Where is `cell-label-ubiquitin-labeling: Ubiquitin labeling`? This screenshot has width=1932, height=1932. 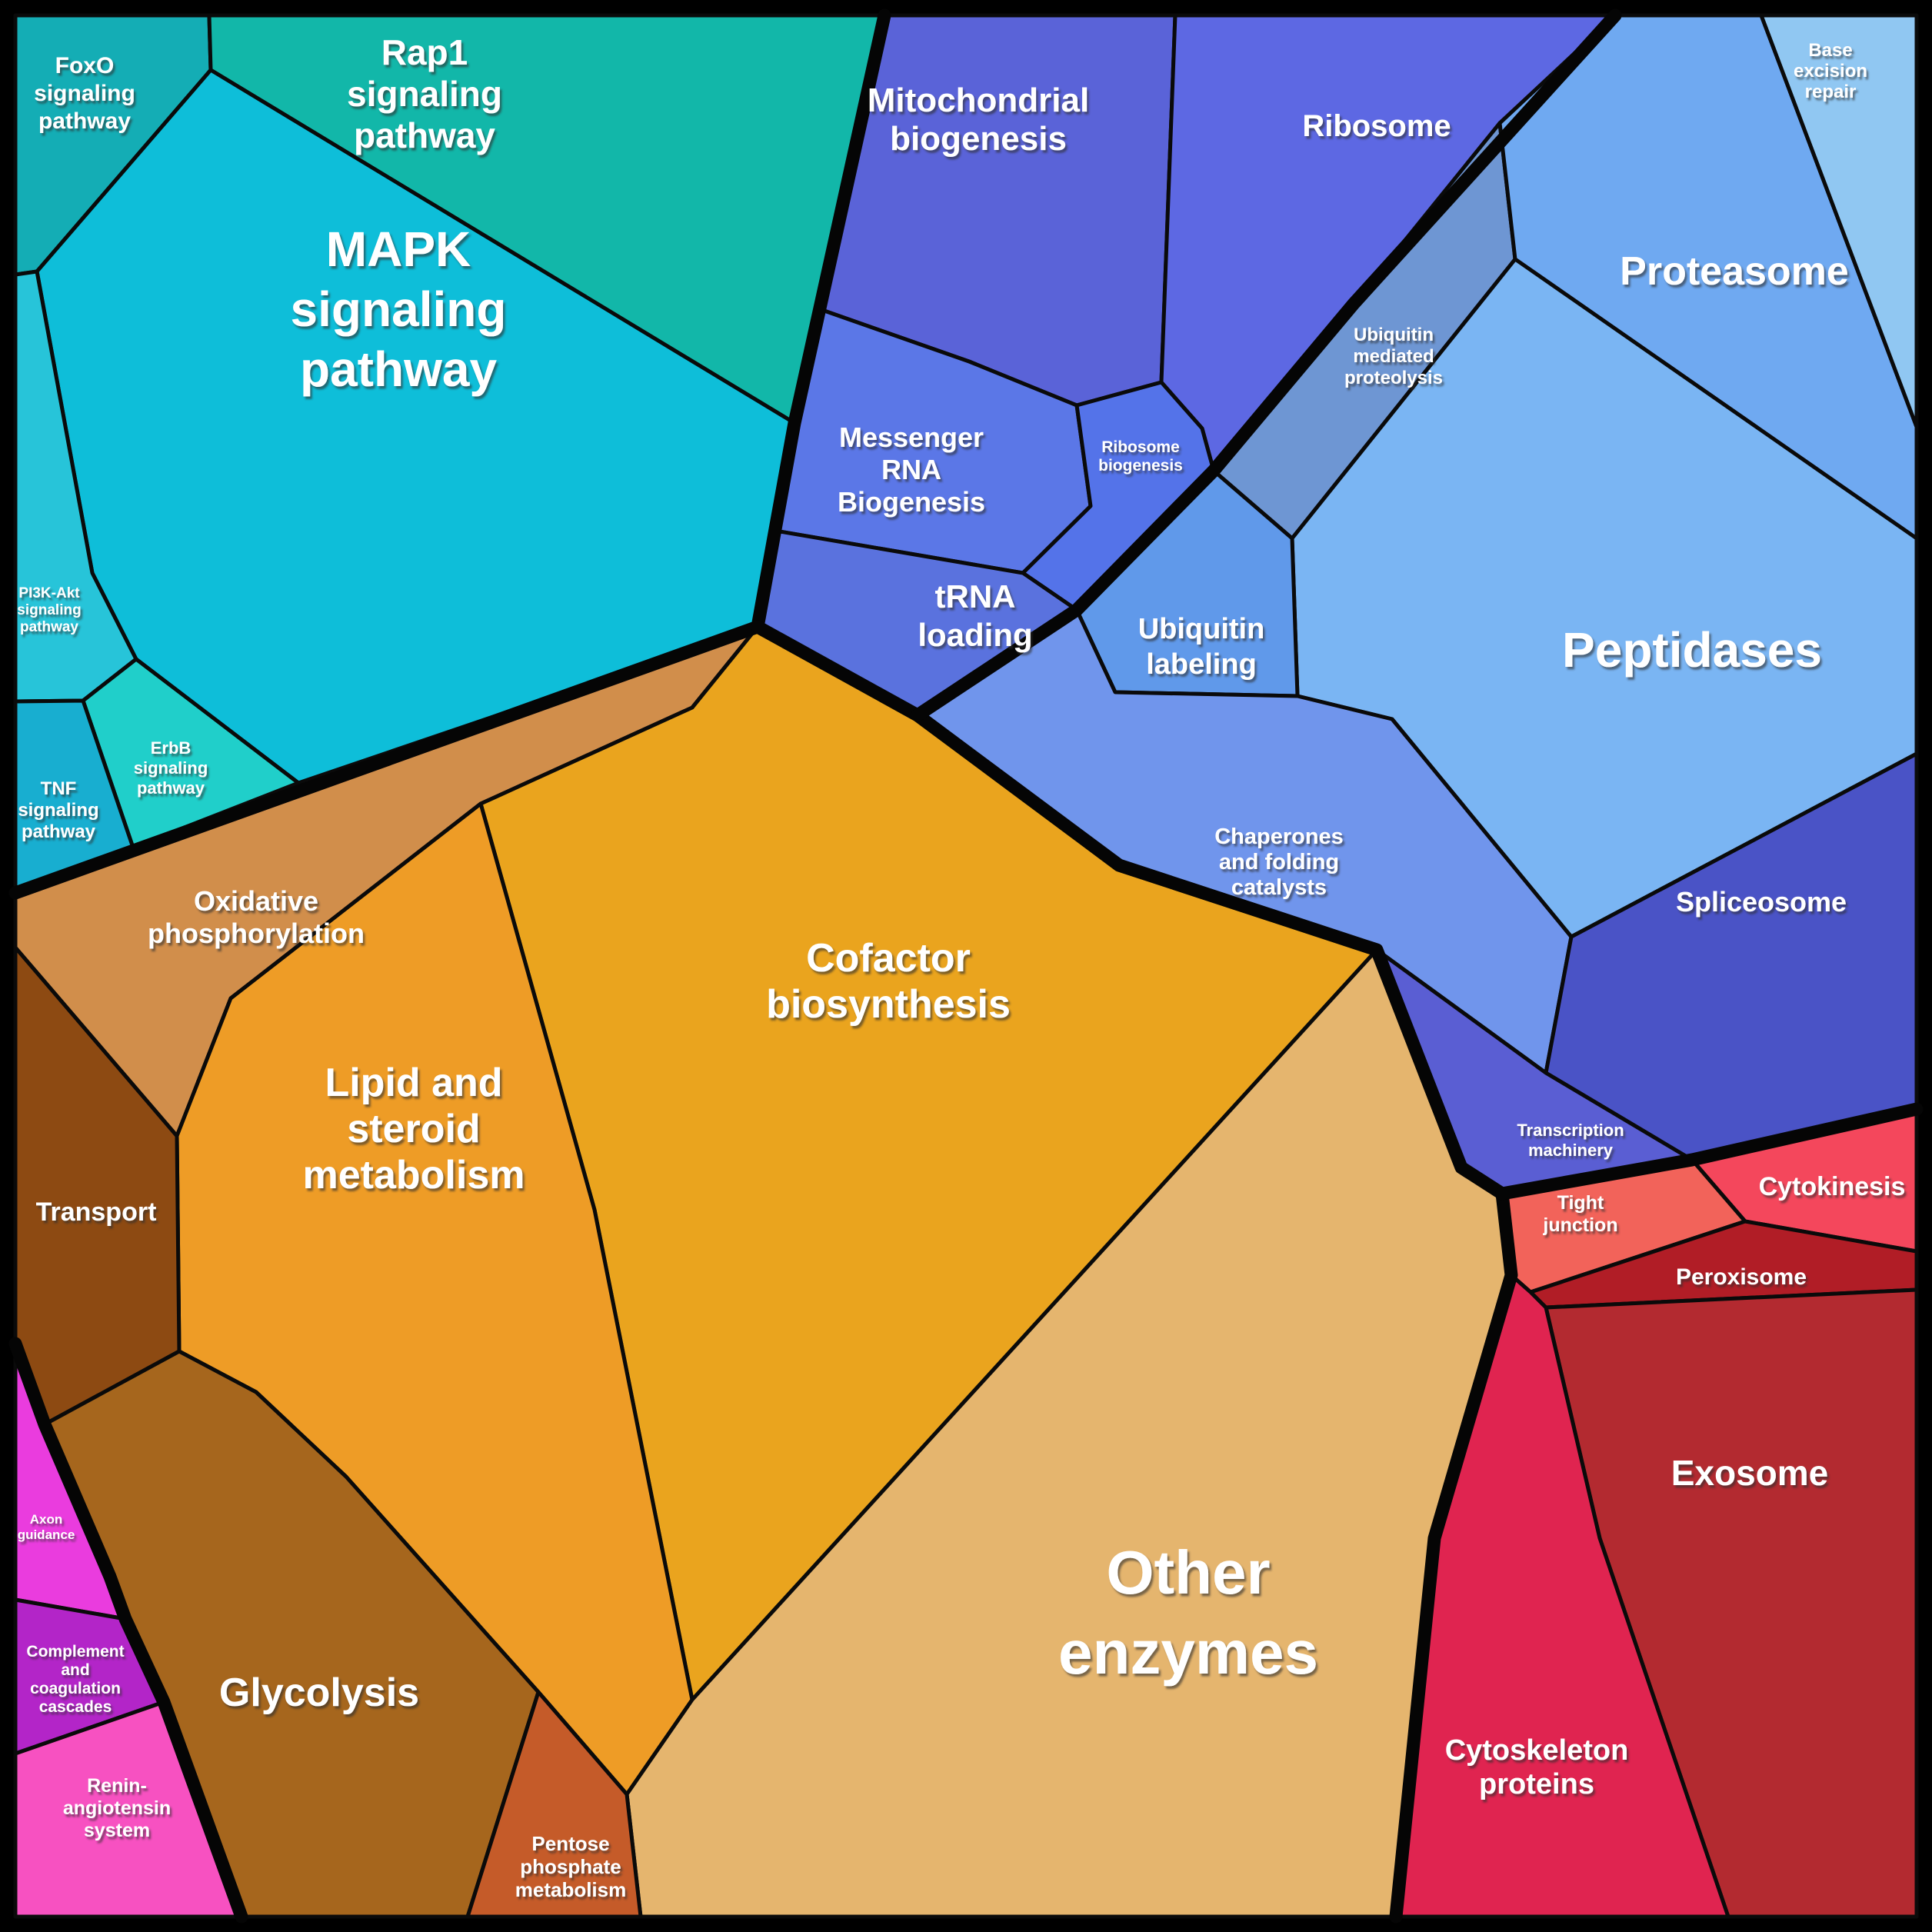
cell-label-ubiquitin-labeling: Ubiquitin labeling is located at coordinates (1201, 647).